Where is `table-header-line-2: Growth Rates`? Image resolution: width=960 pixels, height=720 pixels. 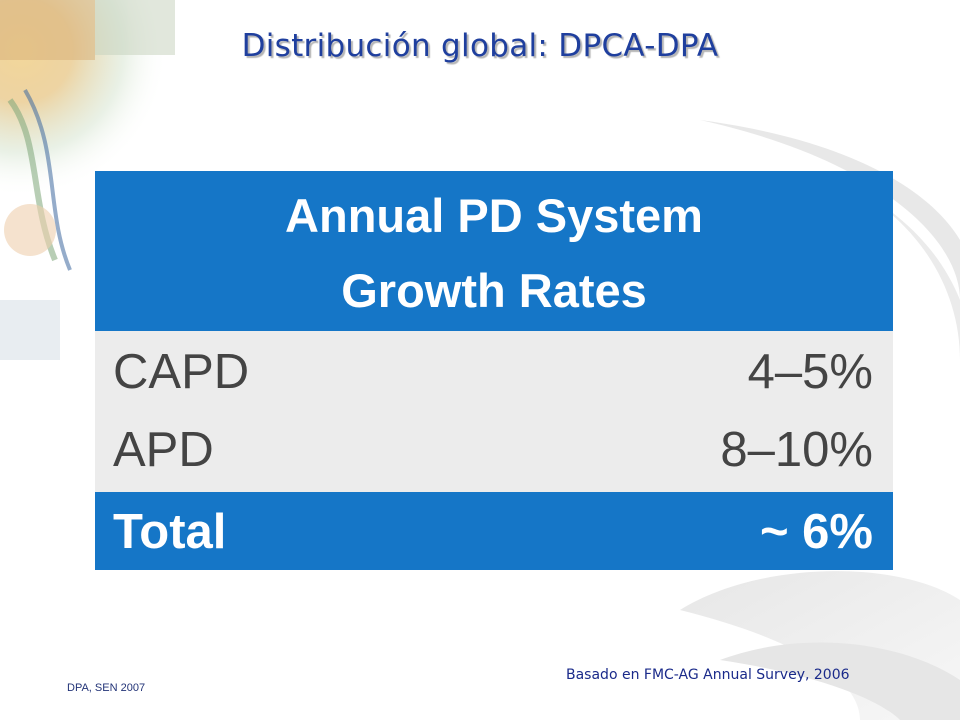 table-header-line-2: Growth Rates is located at coordinates (494, 290).